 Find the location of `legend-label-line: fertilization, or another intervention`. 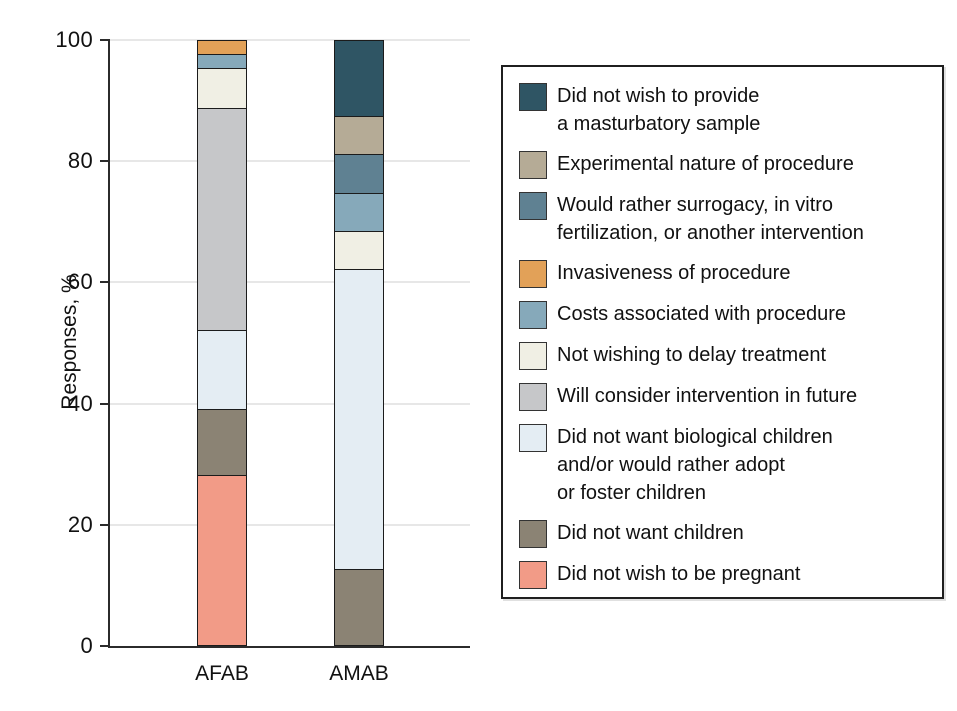

legend-label-line: fertilization, or another intervention is located at coordinates (710, 233).